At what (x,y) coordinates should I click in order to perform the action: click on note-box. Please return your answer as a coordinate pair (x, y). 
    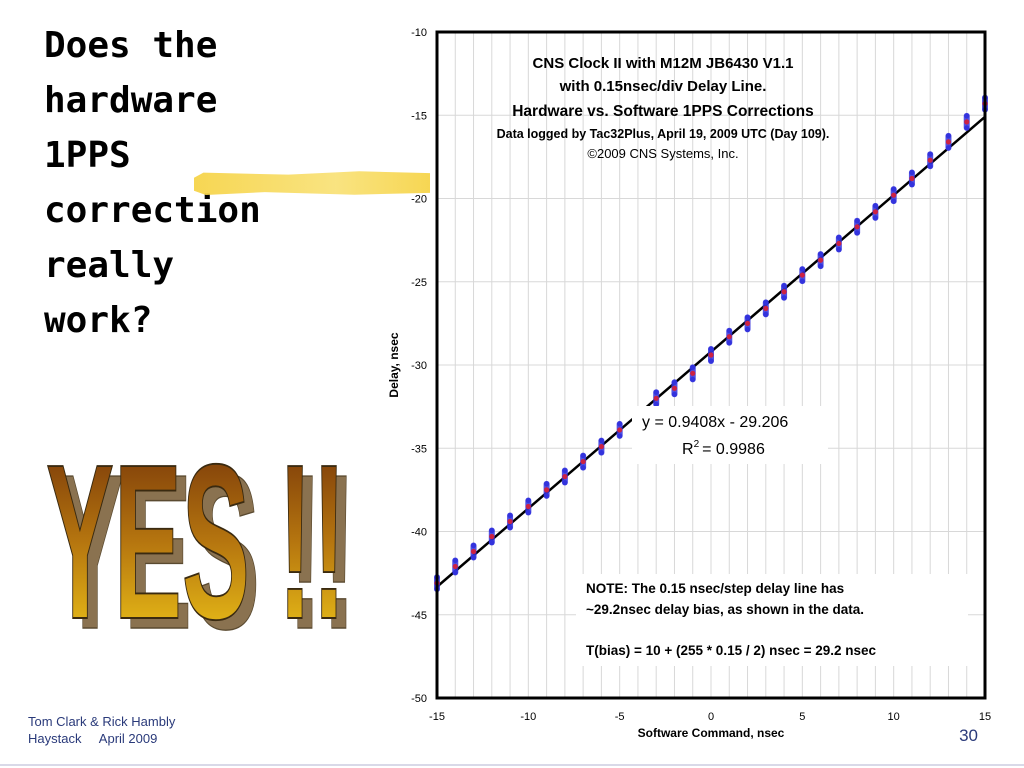
    Looking at the image, I should click on (772, 620).